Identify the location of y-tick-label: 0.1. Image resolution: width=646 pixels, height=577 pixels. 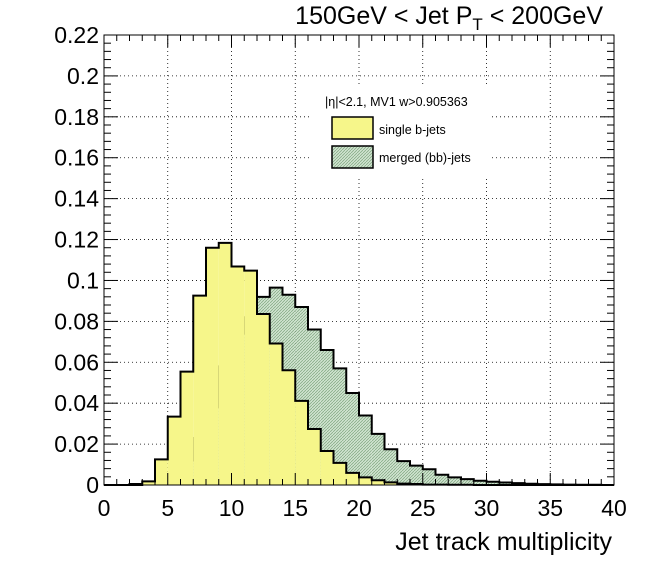
(83, 280).